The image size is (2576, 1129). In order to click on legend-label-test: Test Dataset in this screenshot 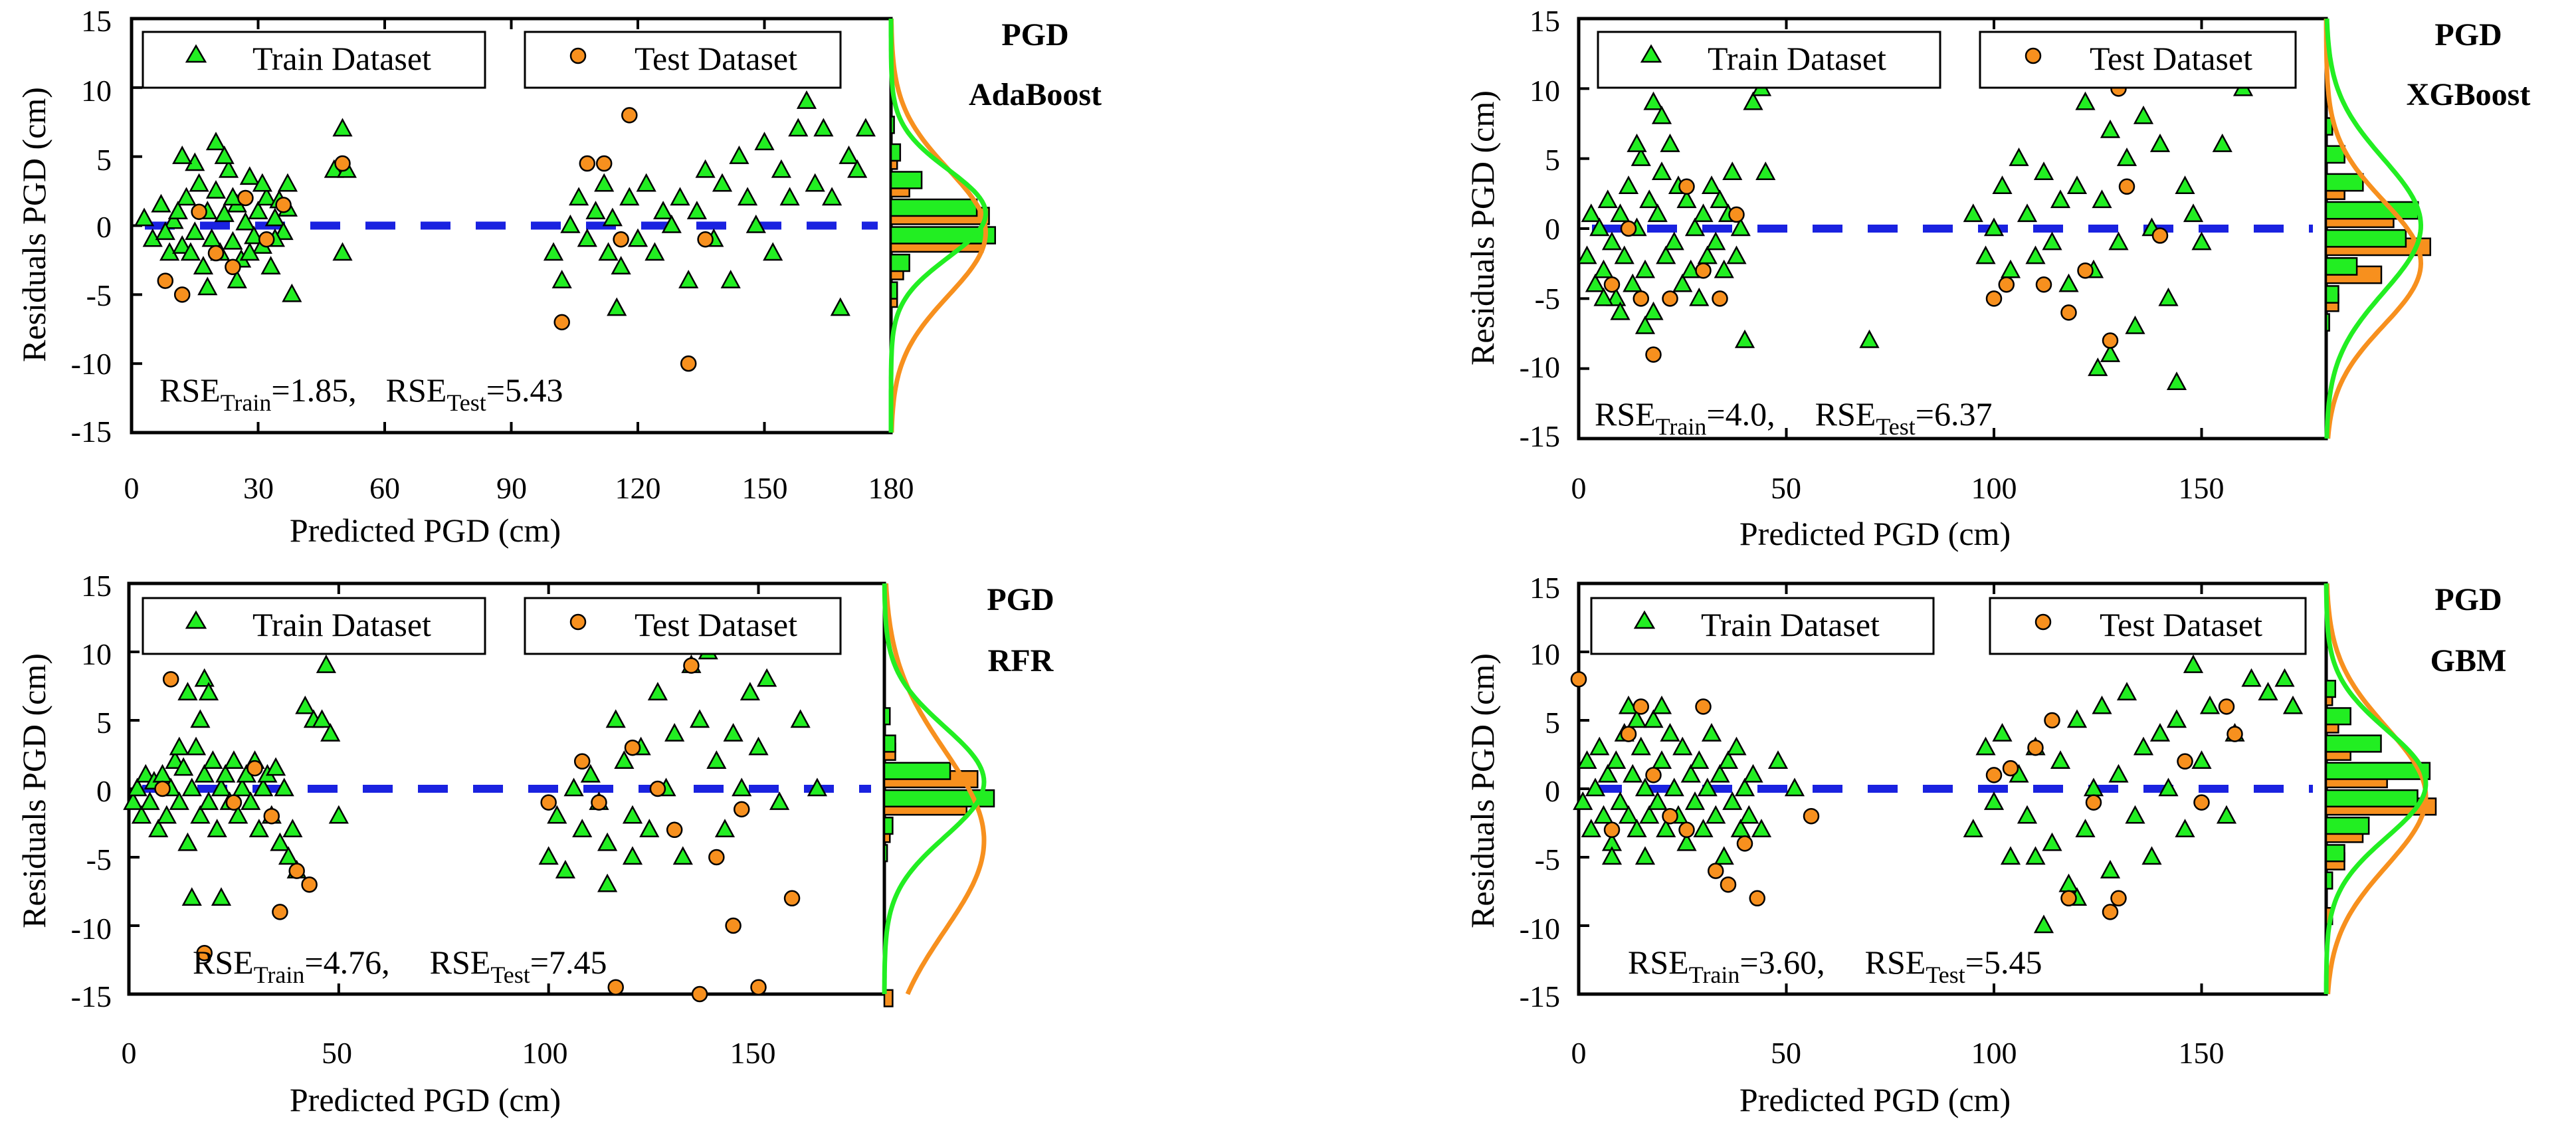, I will do `click(716, 624)`.